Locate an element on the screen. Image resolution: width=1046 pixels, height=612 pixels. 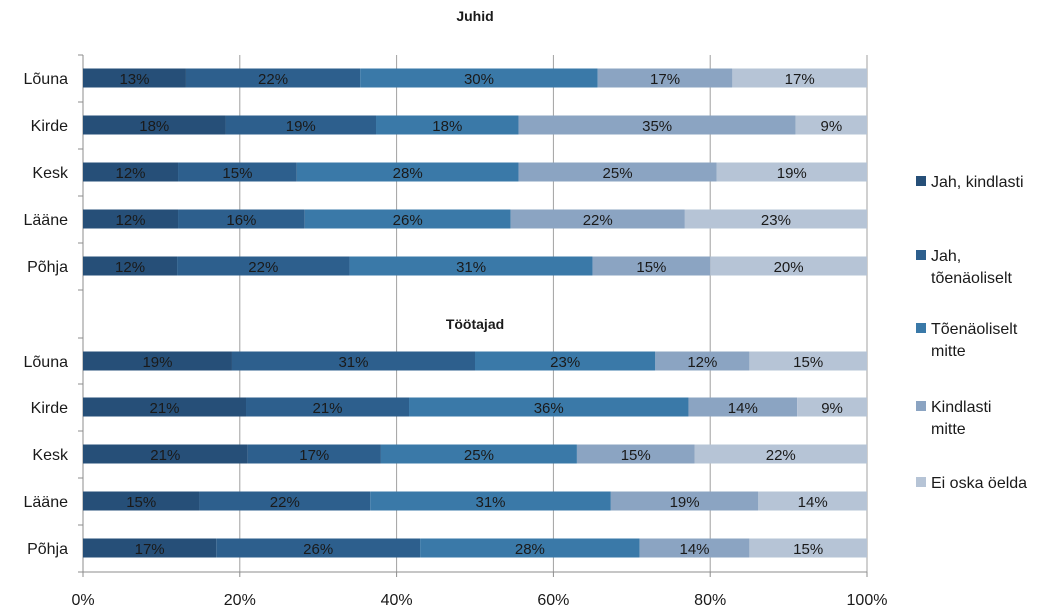
x-tick-labels: 0% 20% 40% 60% 80% 100% is located at coordinates (479, 600).